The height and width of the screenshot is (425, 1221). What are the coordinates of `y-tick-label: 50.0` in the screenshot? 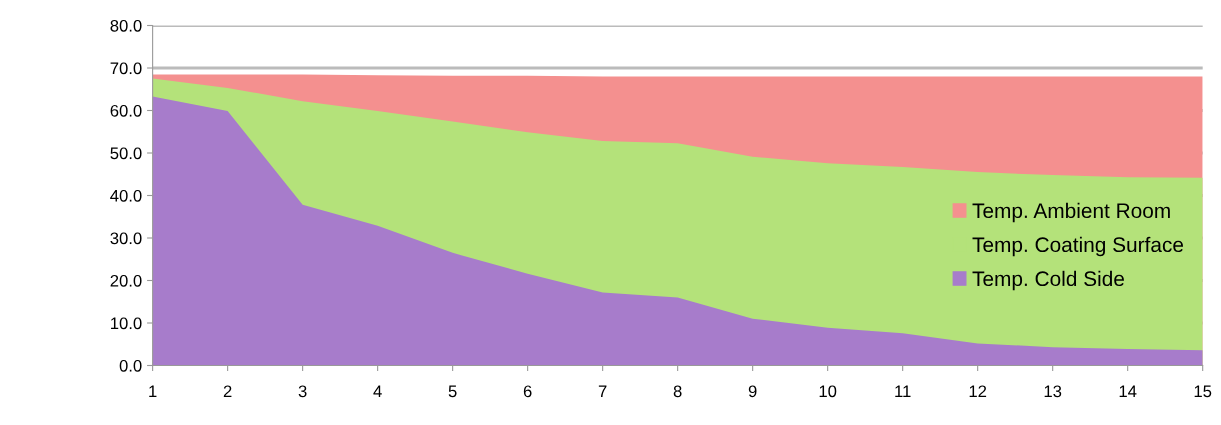 It's located at (126, 153).